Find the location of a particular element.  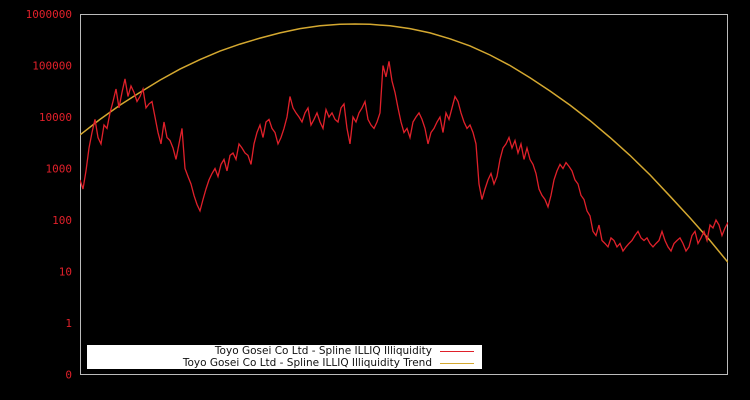

legend-swatch-gold is located at coordinates (457, 363).